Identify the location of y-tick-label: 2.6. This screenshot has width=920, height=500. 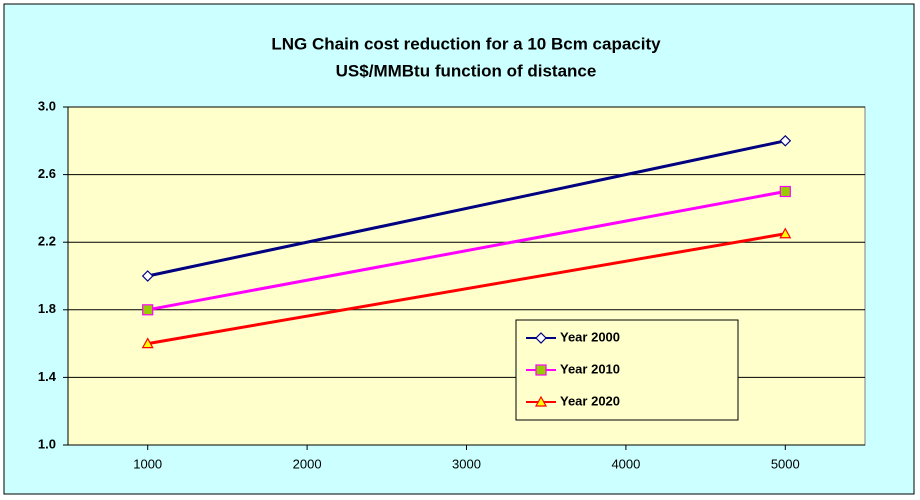
(47, 173).